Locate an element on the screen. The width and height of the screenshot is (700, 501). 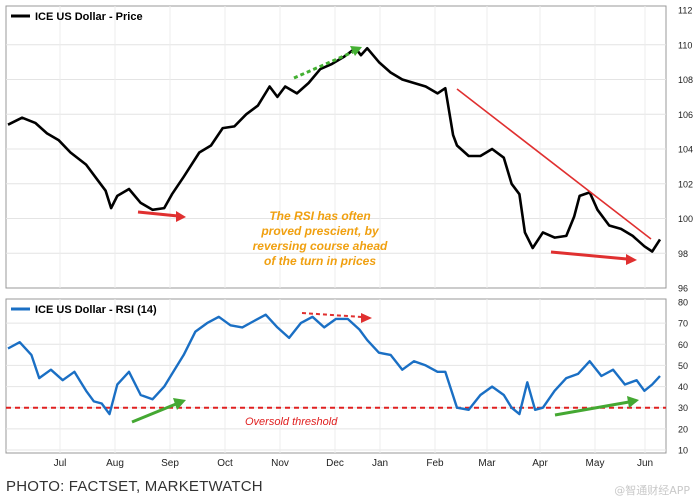
rsi-y-tick-label: 40 is located at coordinates (683, 387).